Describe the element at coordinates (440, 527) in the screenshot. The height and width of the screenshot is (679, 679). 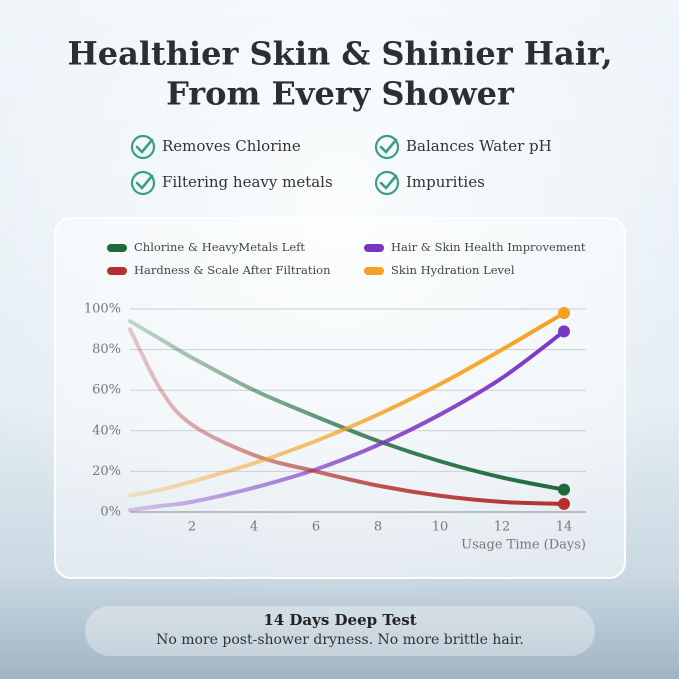
I see `x-tick-label: 10` at that location.